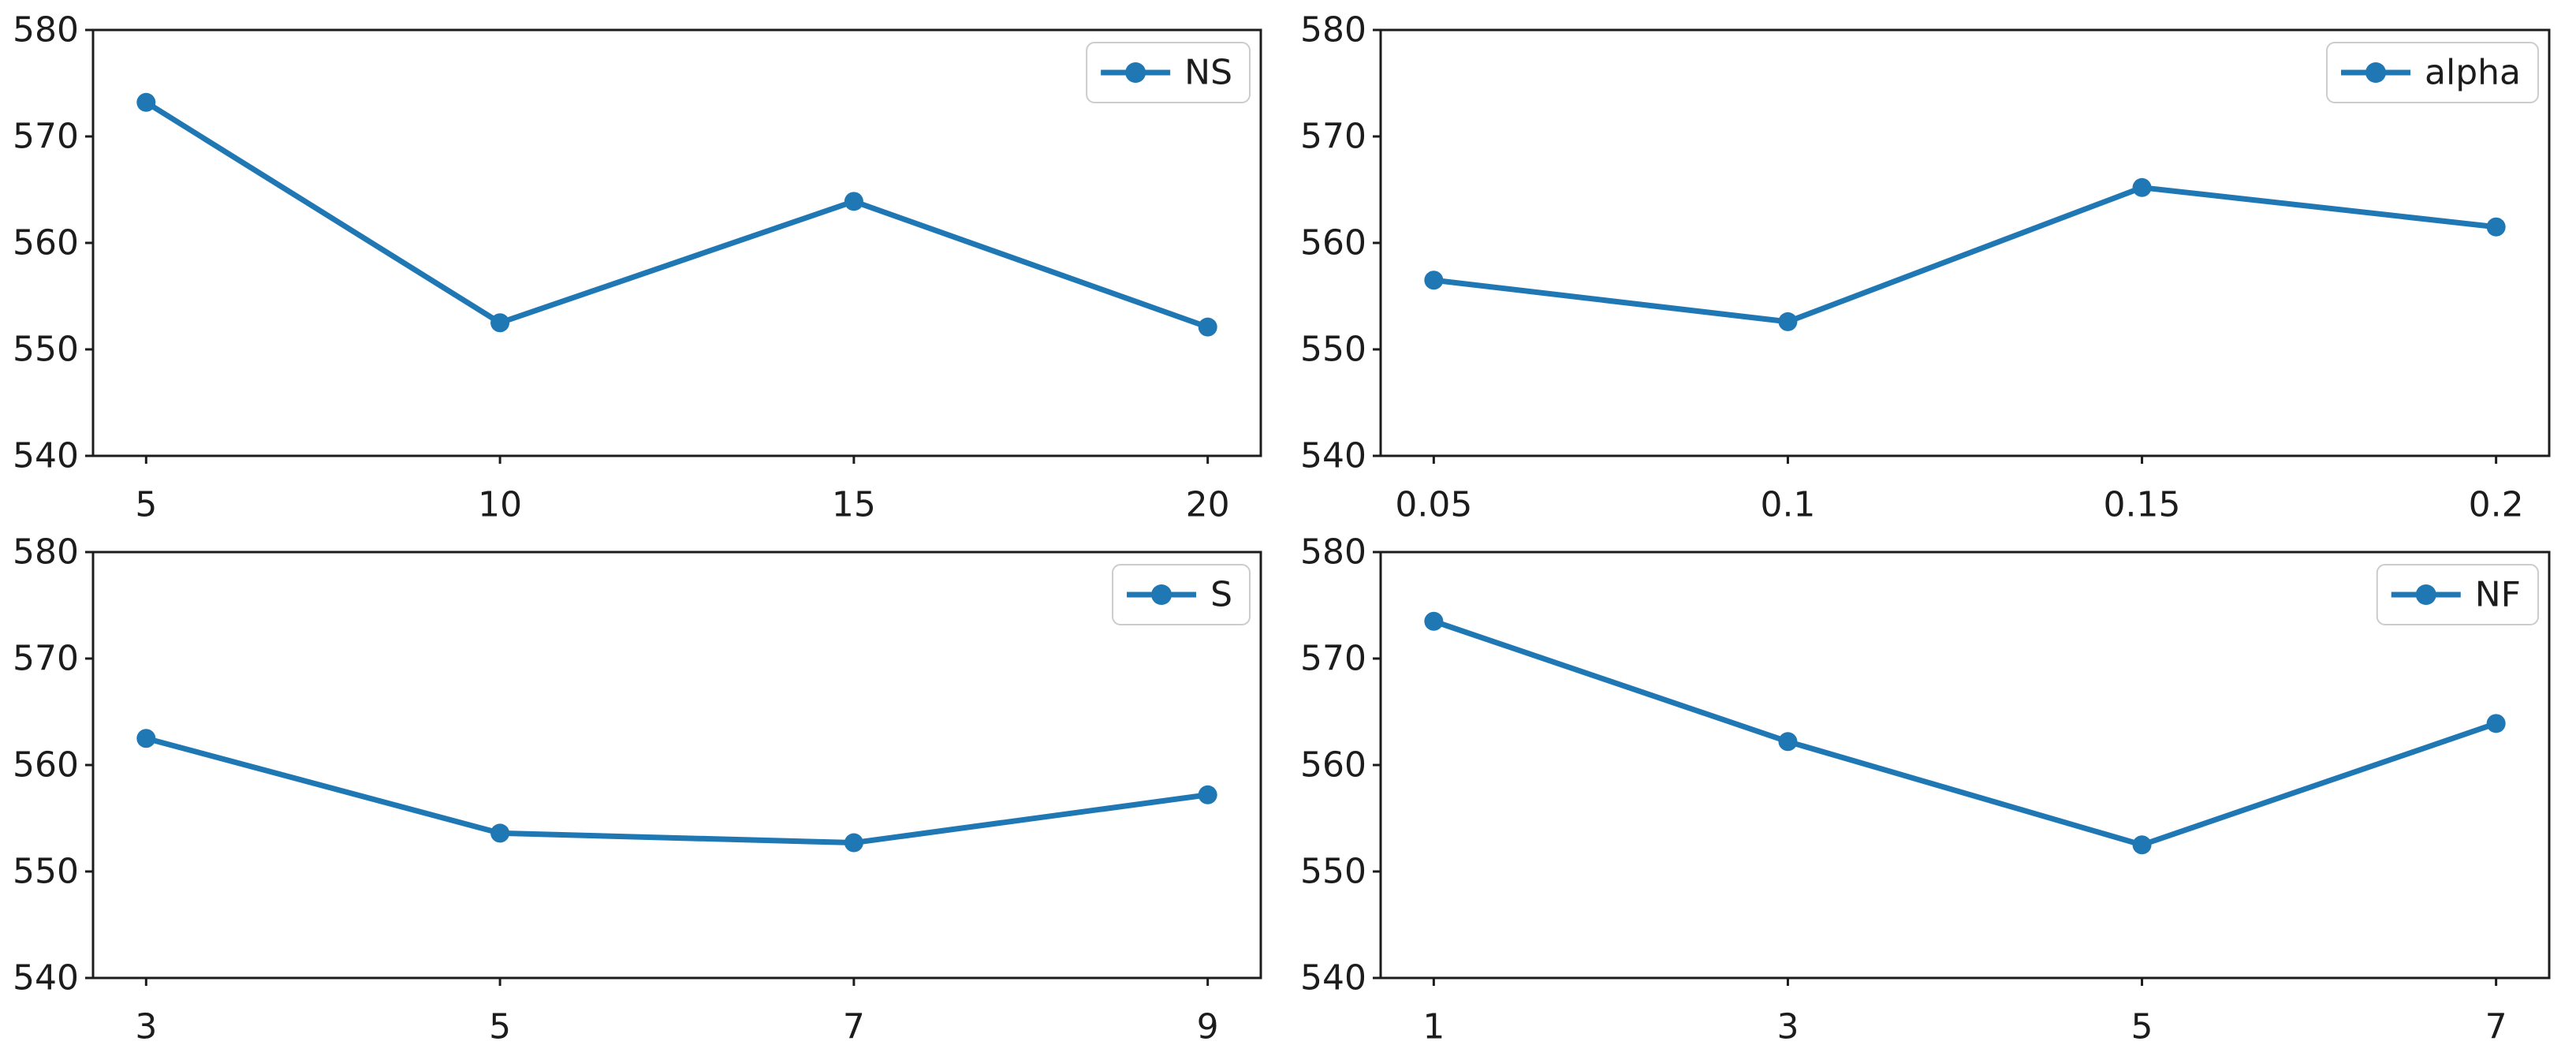 This screenshot has height=1045, width=2576. What do you see at coordinates (500, 504) in the screenshot?
I see `x-axis-tick-label: 10` at bounding box center [500, 504].